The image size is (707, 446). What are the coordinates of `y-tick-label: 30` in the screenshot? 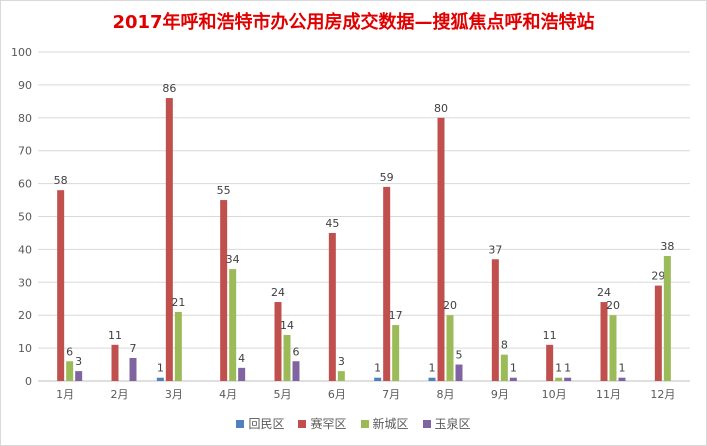 It's located at (25, 282).